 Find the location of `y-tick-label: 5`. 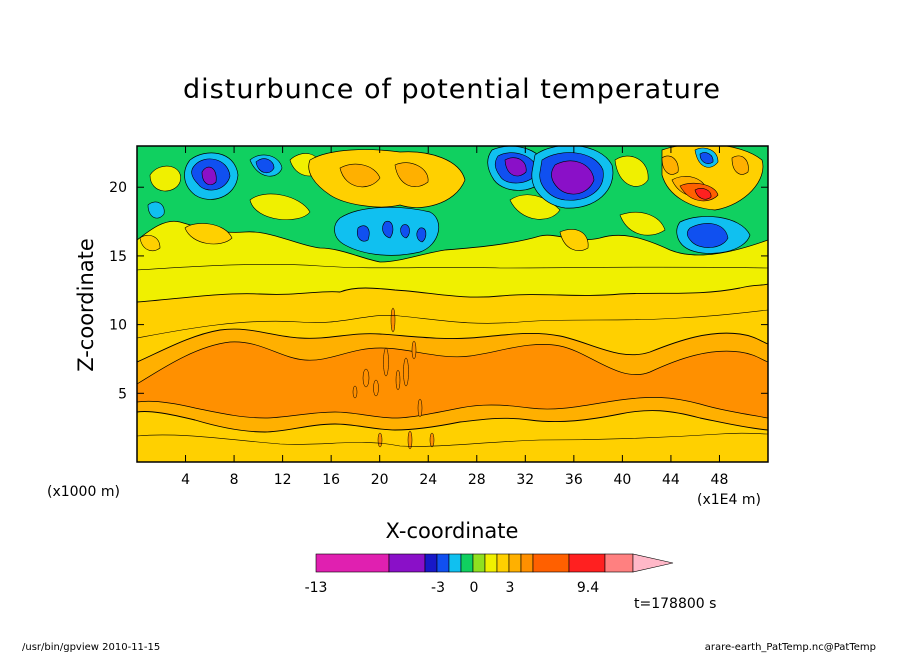

y-tick-label: 5 is located at coordinates (122, 394).